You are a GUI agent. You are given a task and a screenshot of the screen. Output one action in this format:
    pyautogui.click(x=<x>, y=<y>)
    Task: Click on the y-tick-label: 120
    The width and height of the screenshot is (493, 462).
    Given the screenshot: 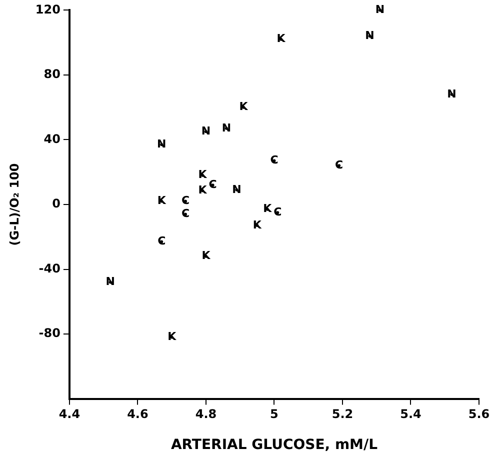 What is the action you would take?
    pyautogui.click(x=47, y=9)
    